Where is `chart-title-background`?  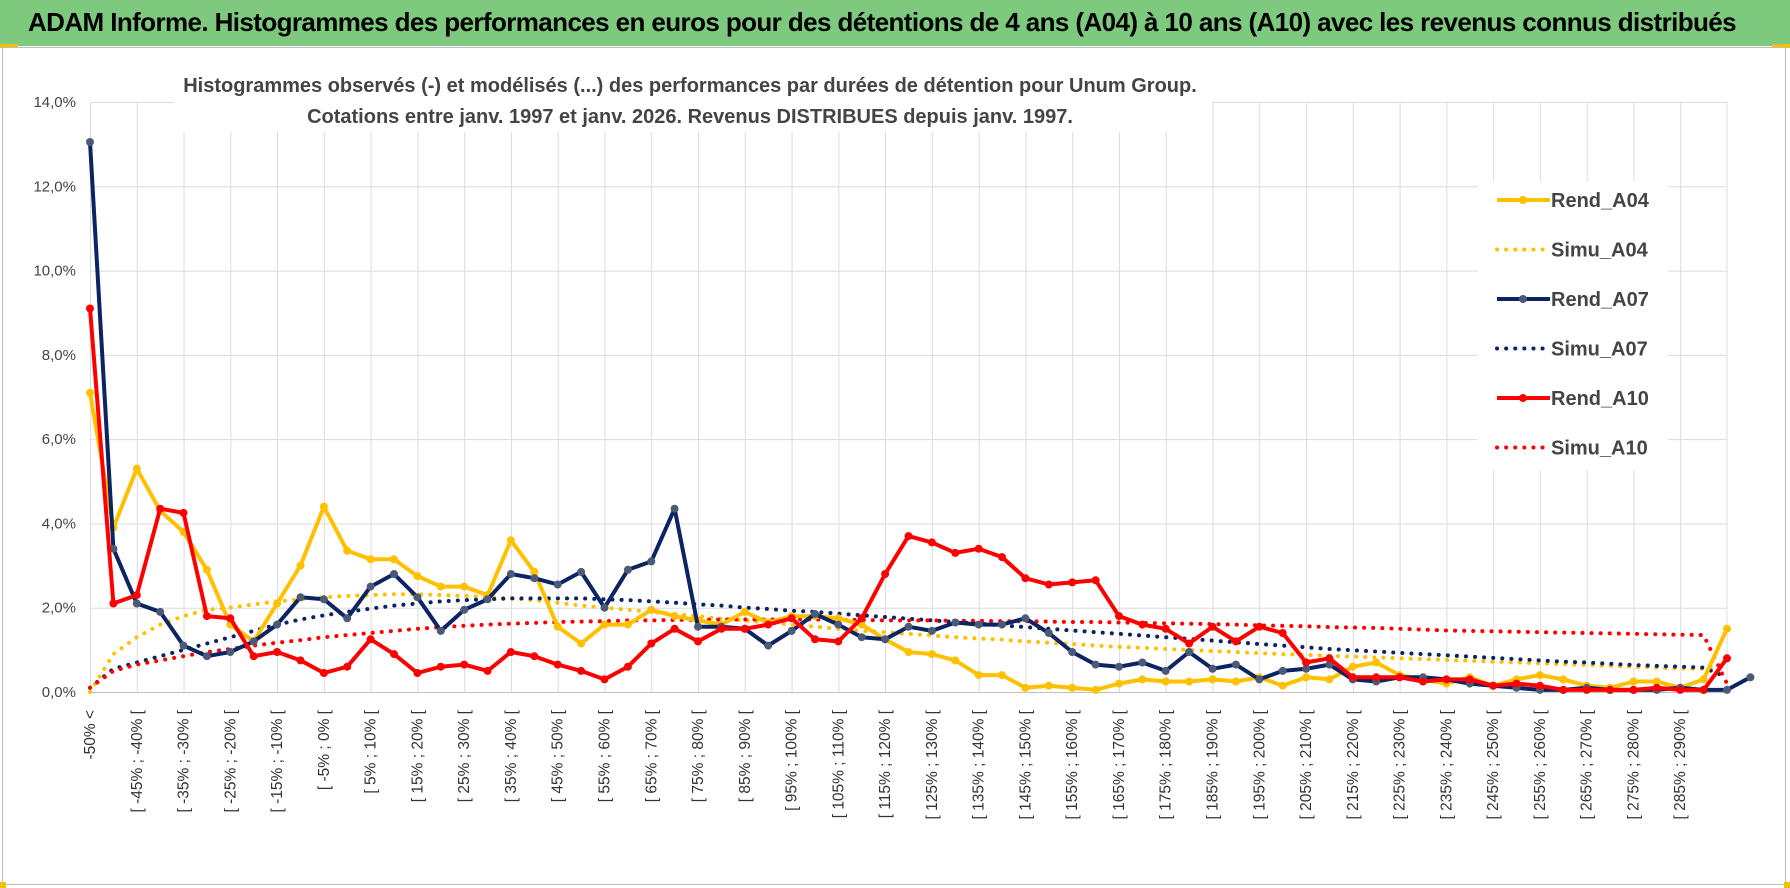
chart-title-background is located at coordinates (693, 99).